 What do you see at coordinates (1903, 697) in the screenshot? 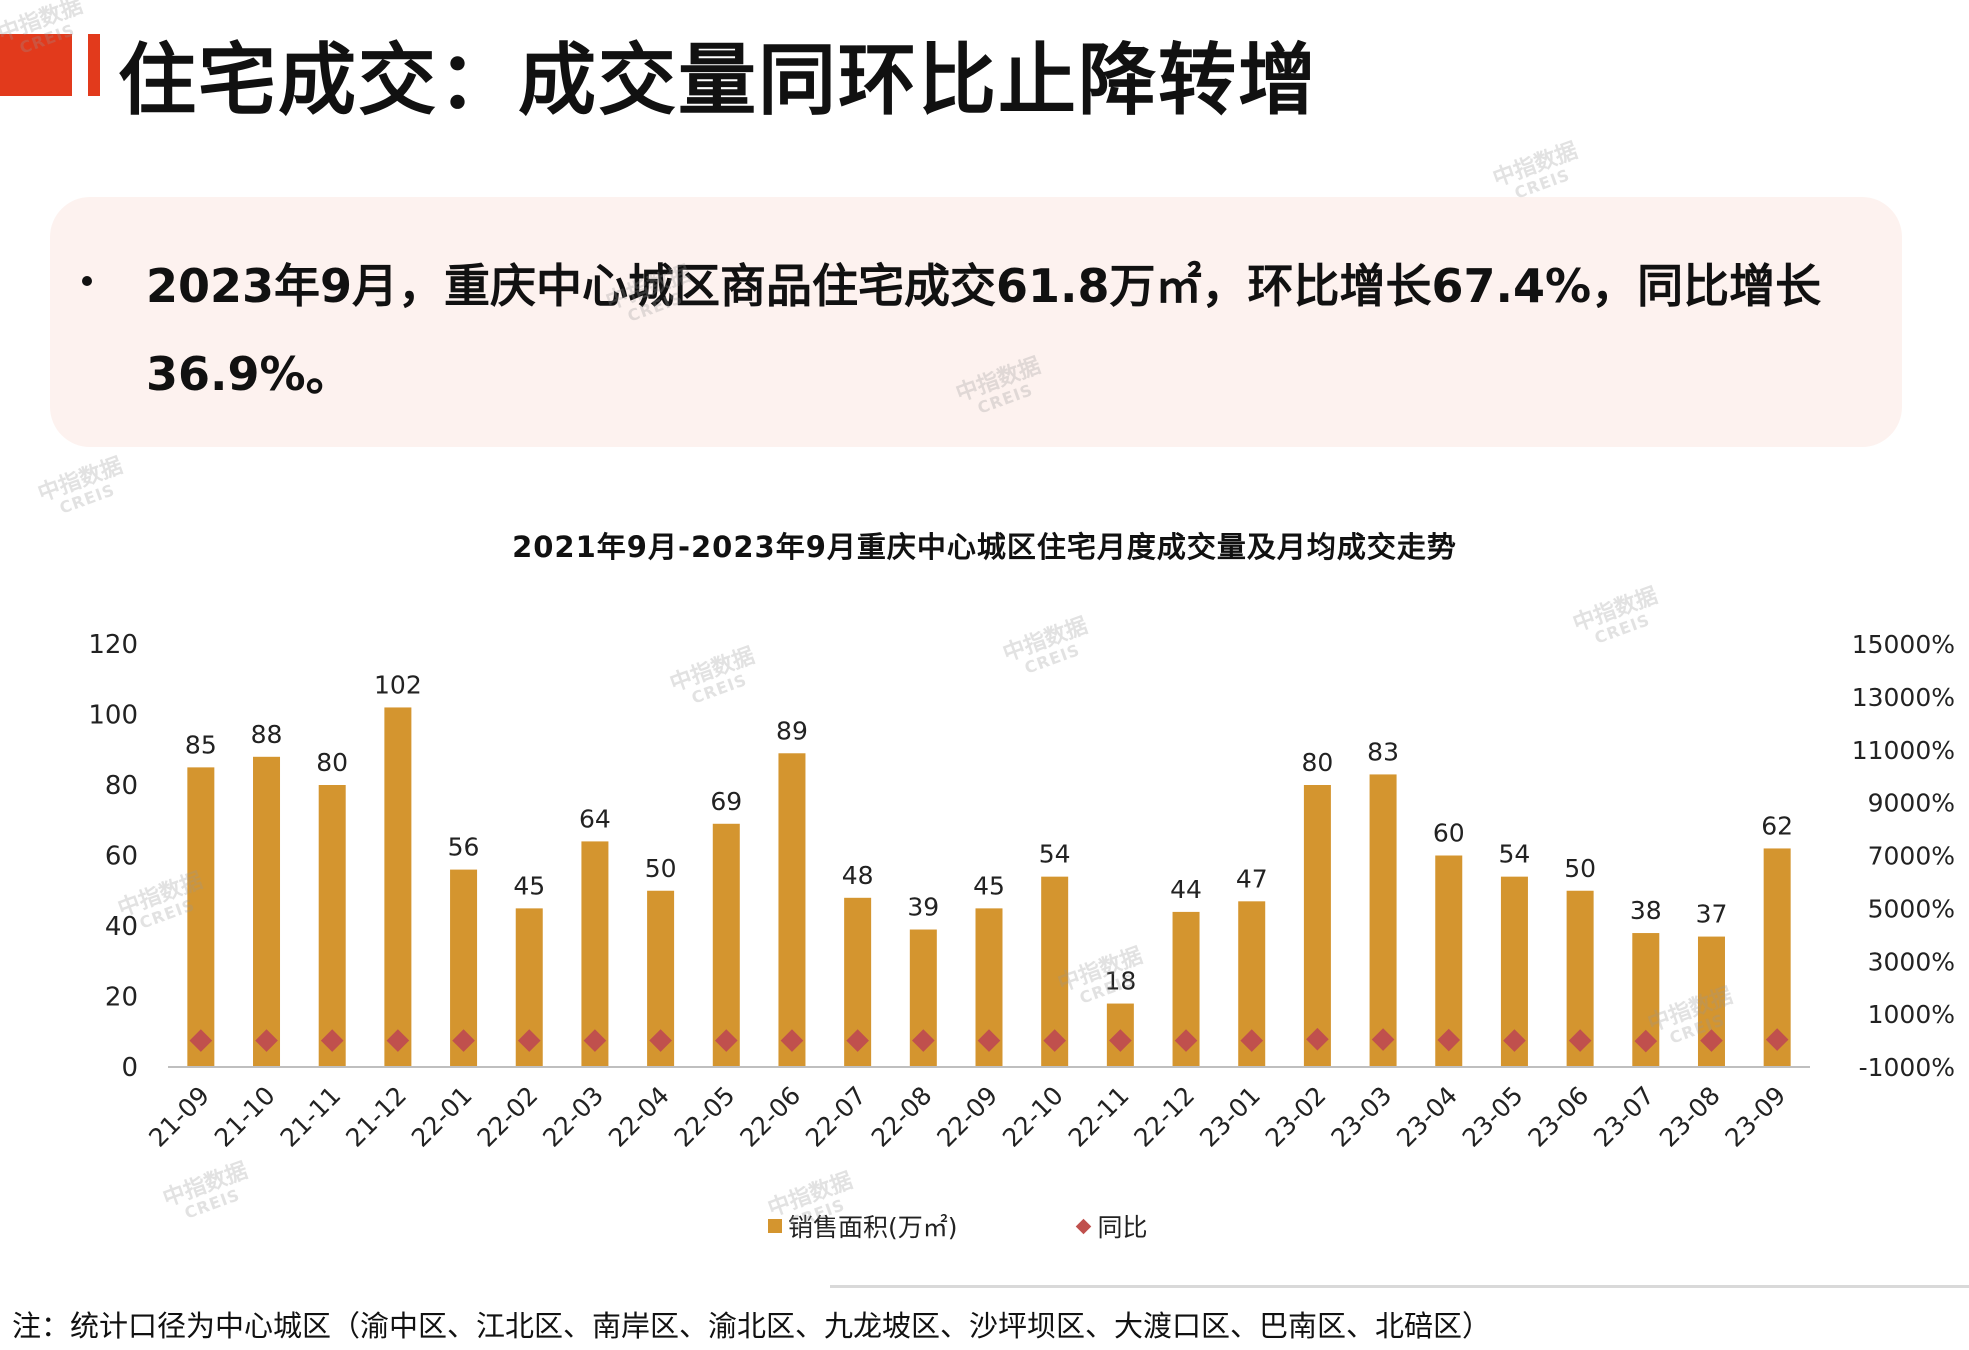
I see `y2-axis-tick-label: 13000%` at bounding box center [1903, 697].